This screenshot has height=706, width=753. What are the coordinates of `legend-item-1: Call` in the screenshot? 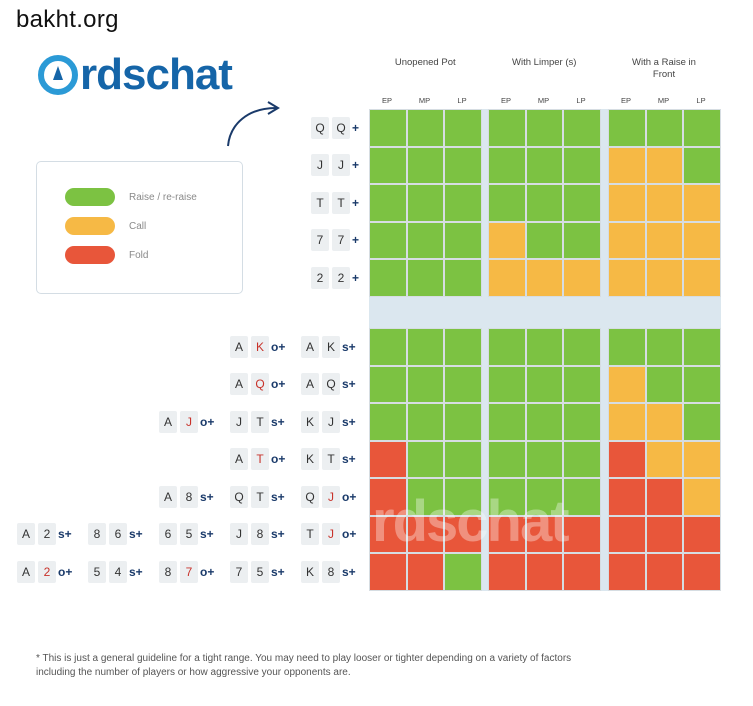 It's located at (105, 226).